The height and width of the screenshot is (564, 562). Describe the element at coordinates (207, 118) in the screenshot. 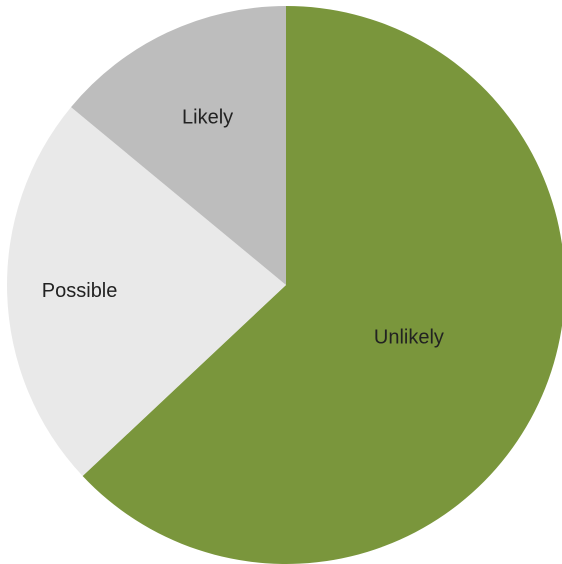

I see `pie-label-likely: Likely` at that location.